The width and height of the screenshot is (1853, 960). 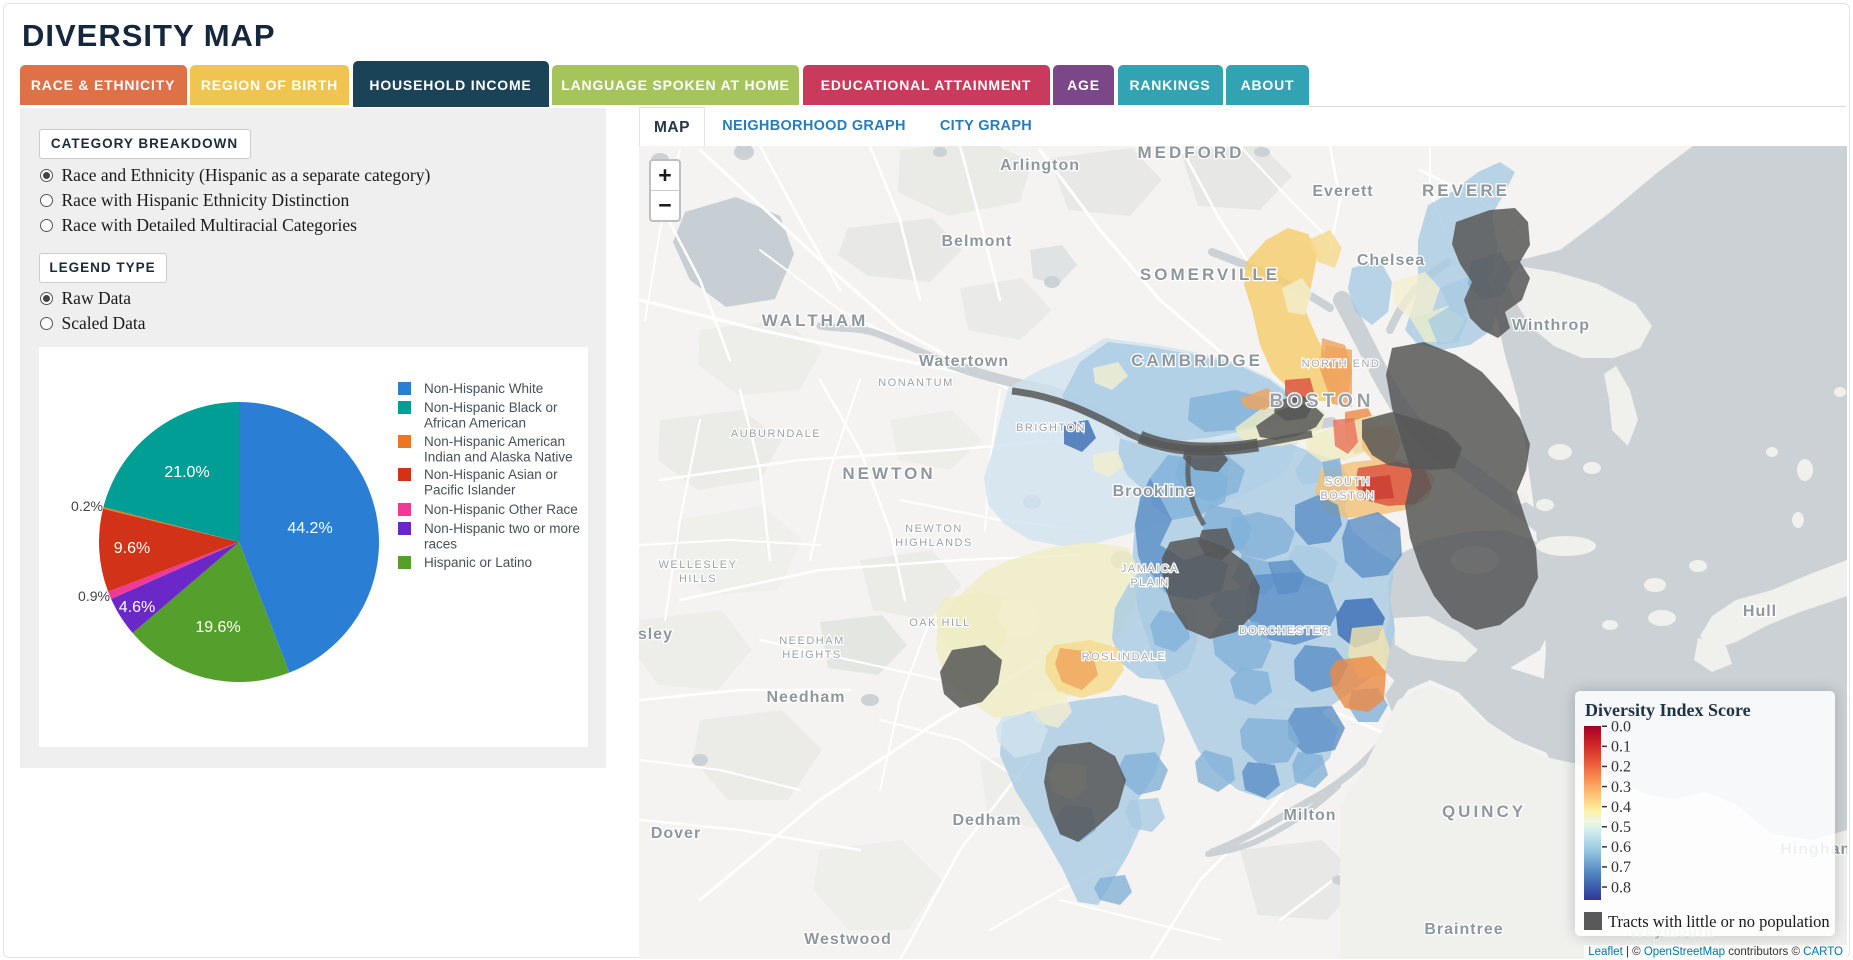 What do you see at coordinates (815, 320) in the screenshot?
I see `svg-text: WALTHAM` at bounding box center [815, 320].